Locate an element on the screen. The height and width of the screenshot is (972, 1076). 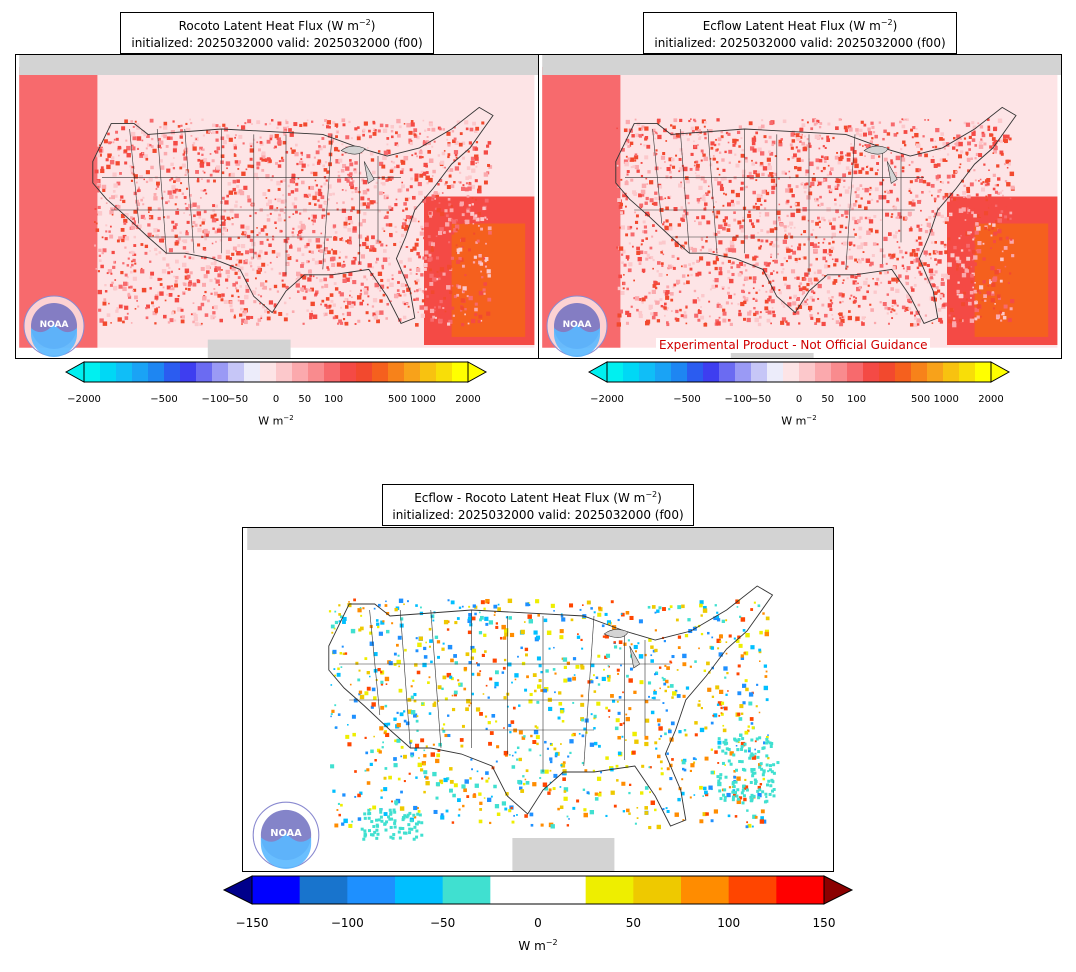
difference-colorbar is located at coordinates (538, 890).